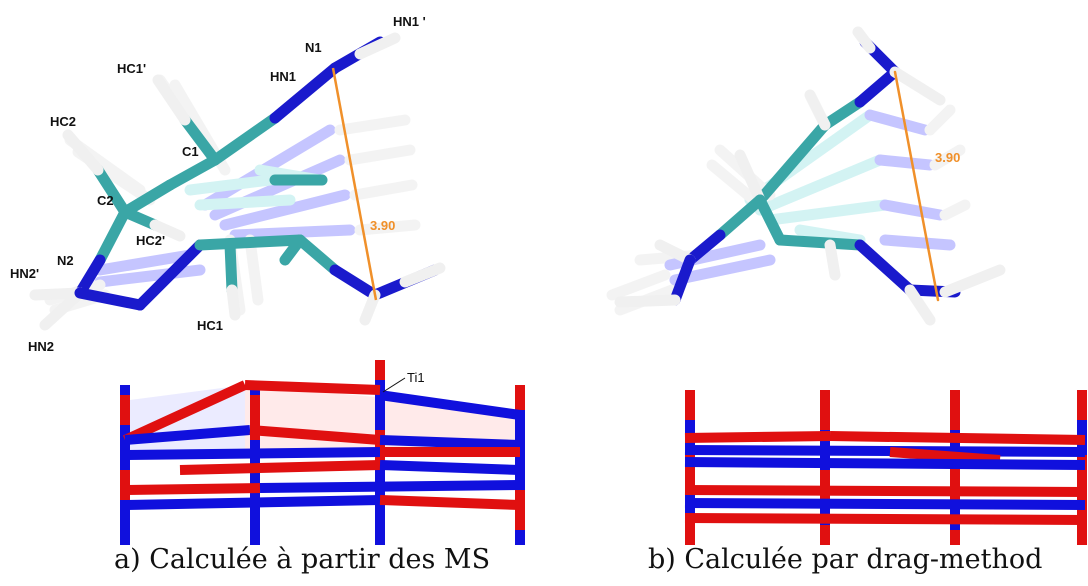 The image size is (1088, 586). Describe the element at coordinates (382, 225) in the screenshot. I see `distance-label-a: 3.90` at that location.